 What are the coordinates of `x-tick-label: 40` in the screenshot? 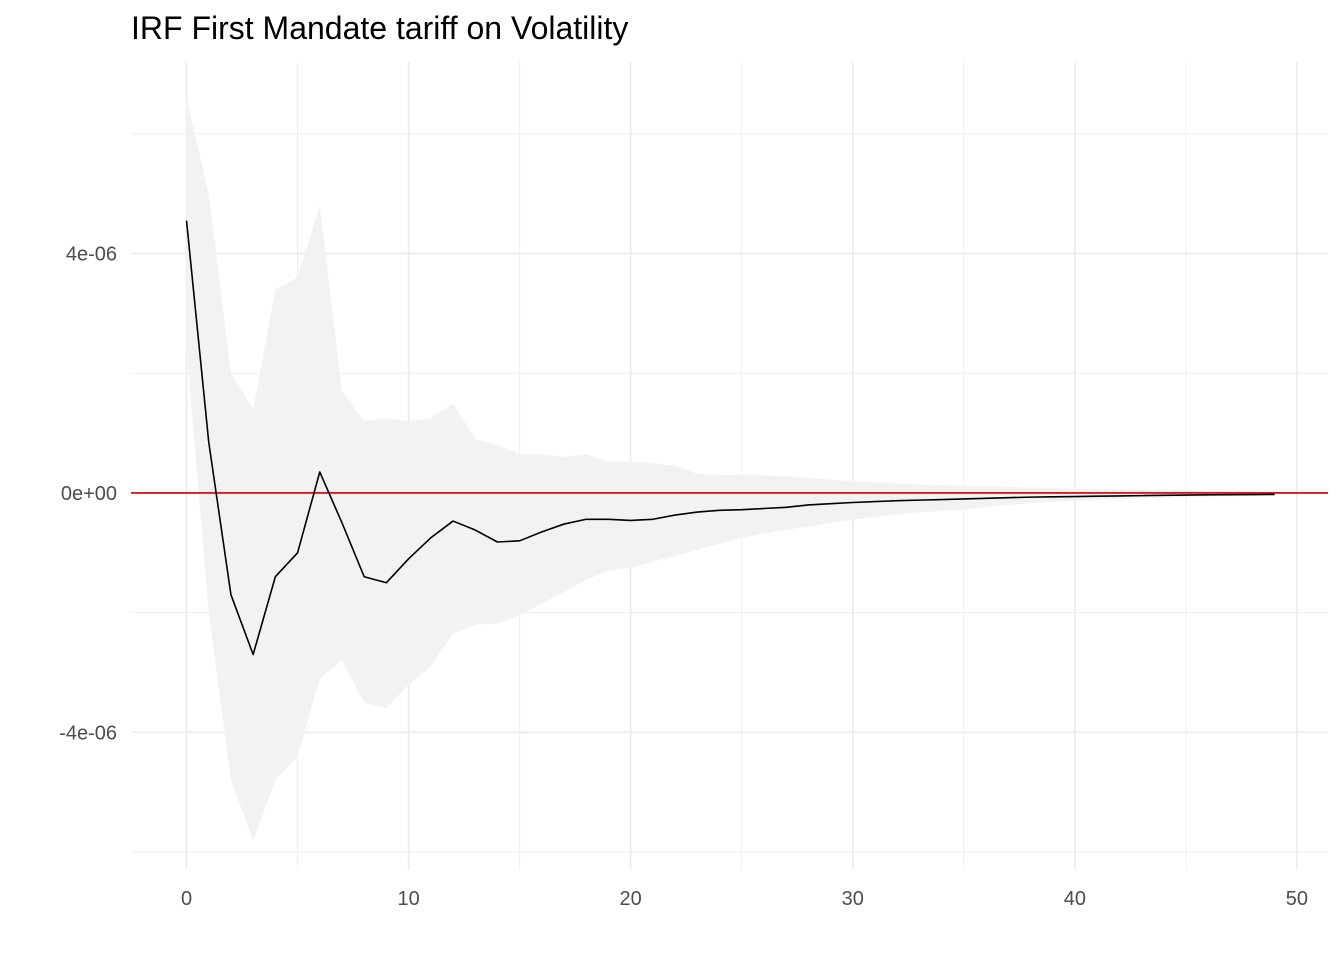 It's located at (1075, 899).